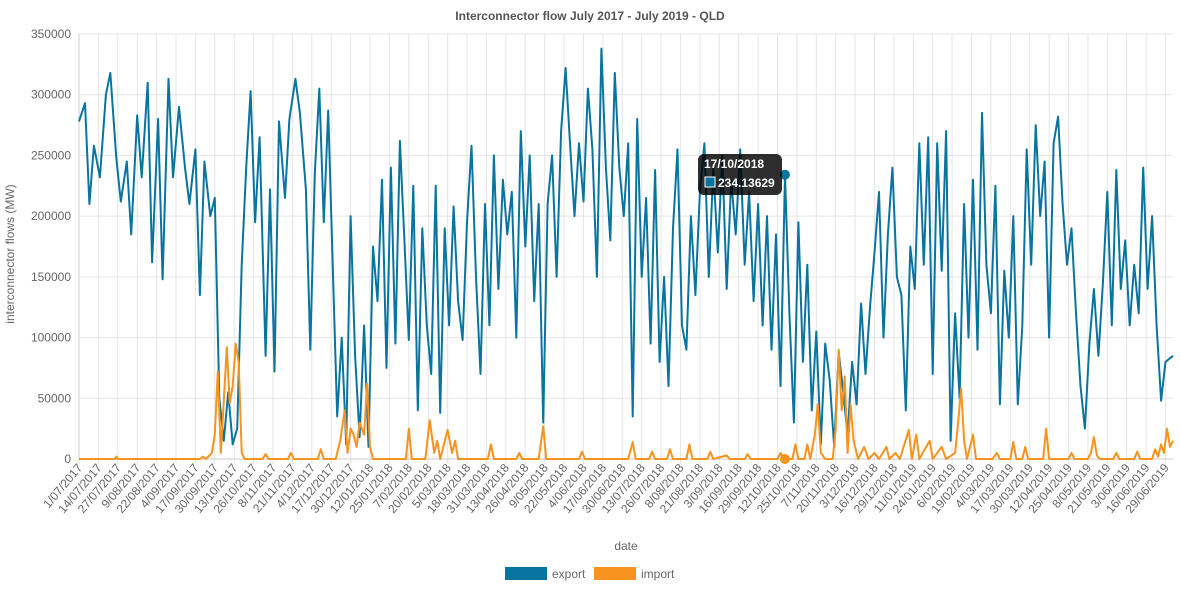 This screenshot has height=595, width=1180. Describe the element at coordinates (746, 183) in the screenshot. I see `tooltip-value: 234.13629` at that location.